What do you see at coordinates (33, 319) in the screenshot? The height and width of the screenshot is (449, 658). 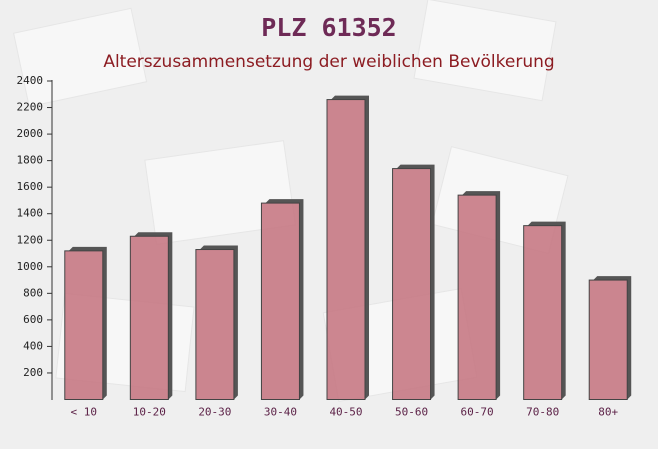 I see `y-tick-label: 600` at bounding box center [33, 319].